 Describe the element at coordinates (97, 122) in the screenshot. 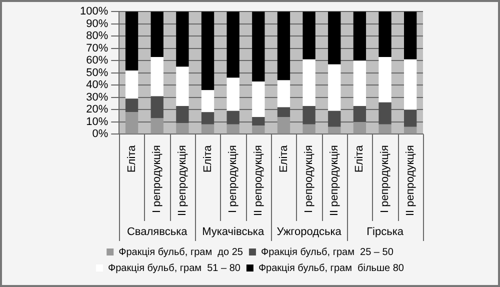

I see `y-tick-label: 10%` at that location.